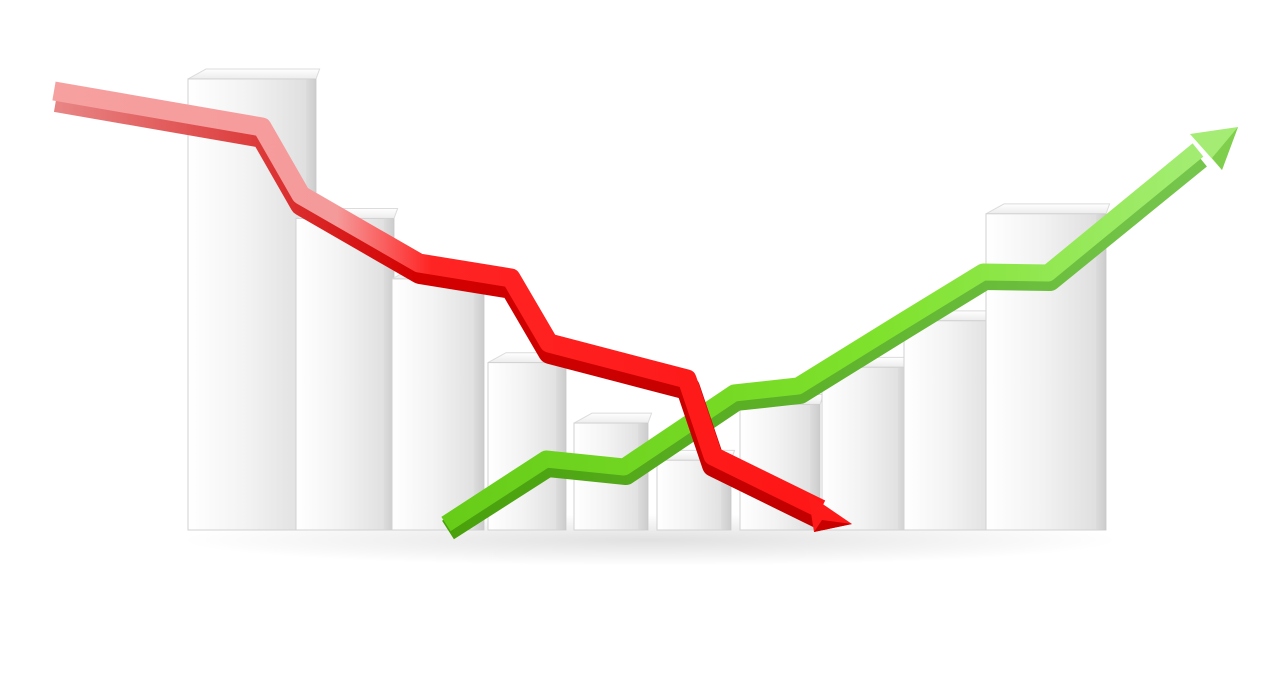  I want to click on bar-3-front, so click(438, 404).